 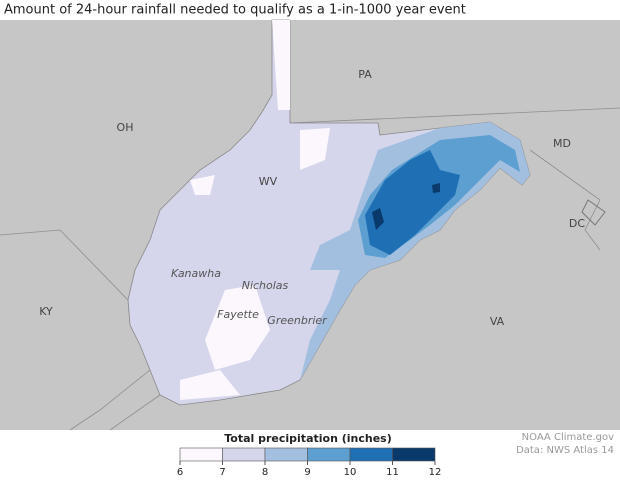 What do you see at coordinates (565, 450) in the screenshot?
I see `credit: Data: NWS Atlas 14` at bounding box center [565, 450].